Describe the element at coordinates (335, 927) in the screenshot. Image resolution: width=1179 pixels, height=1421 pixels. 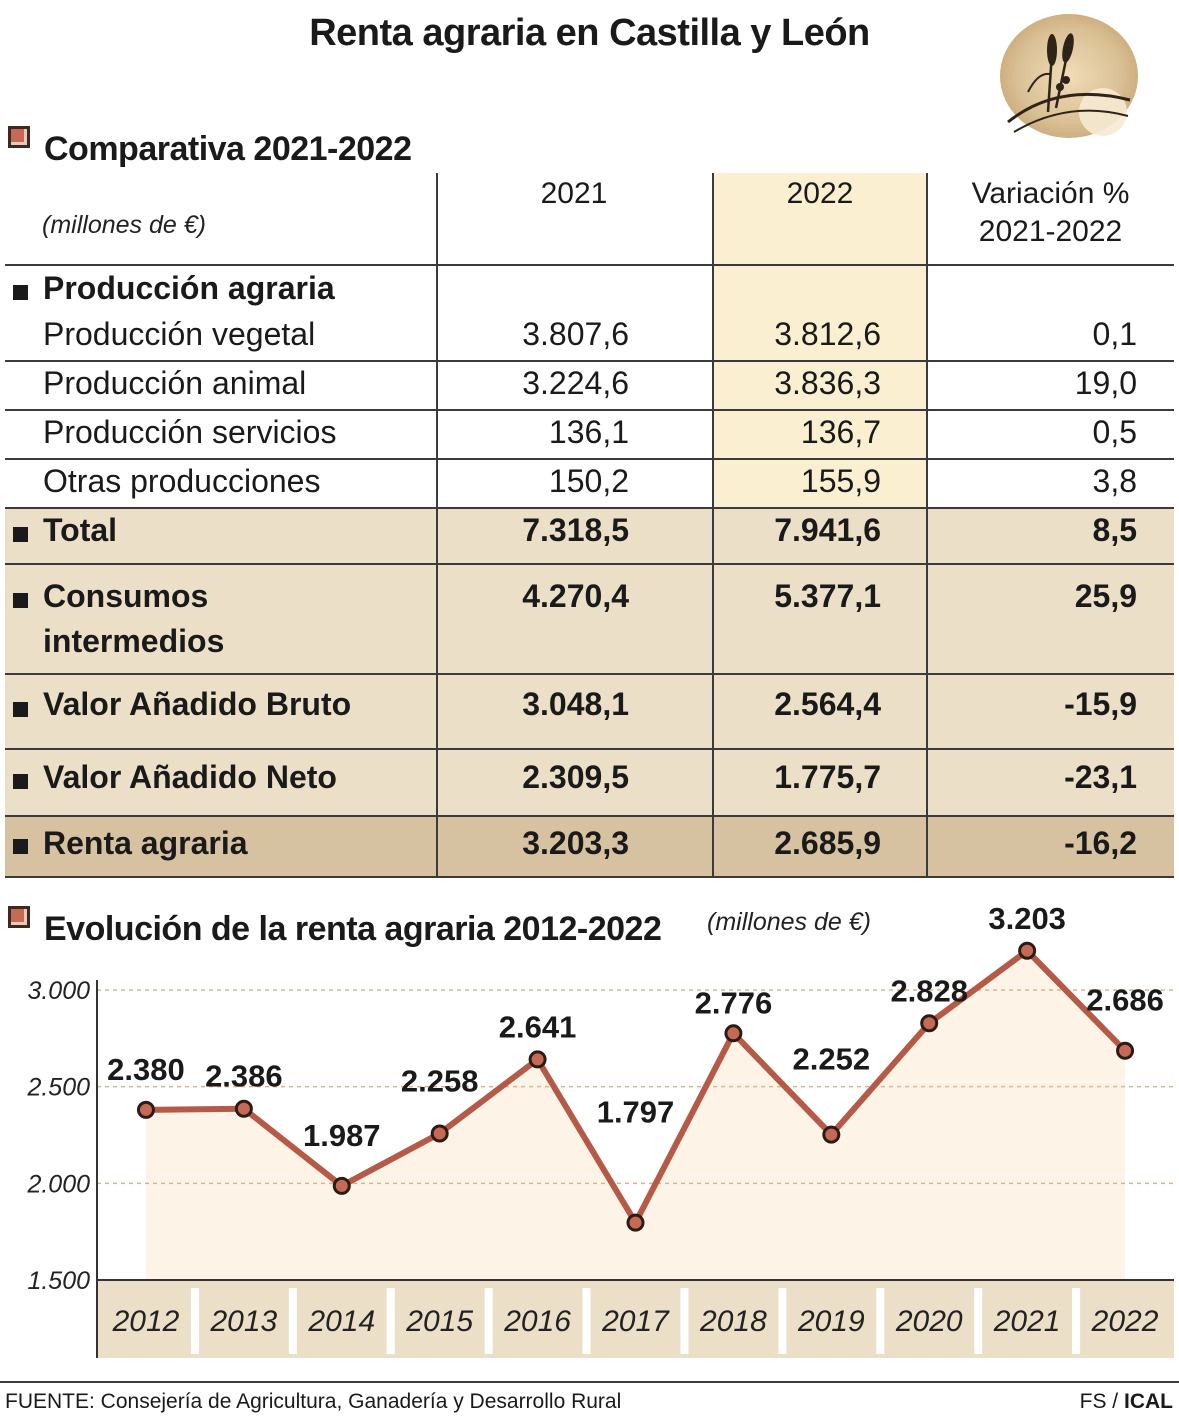
I see `chart-heading: Evolución de la renta agraria 2012-2022` at that location.